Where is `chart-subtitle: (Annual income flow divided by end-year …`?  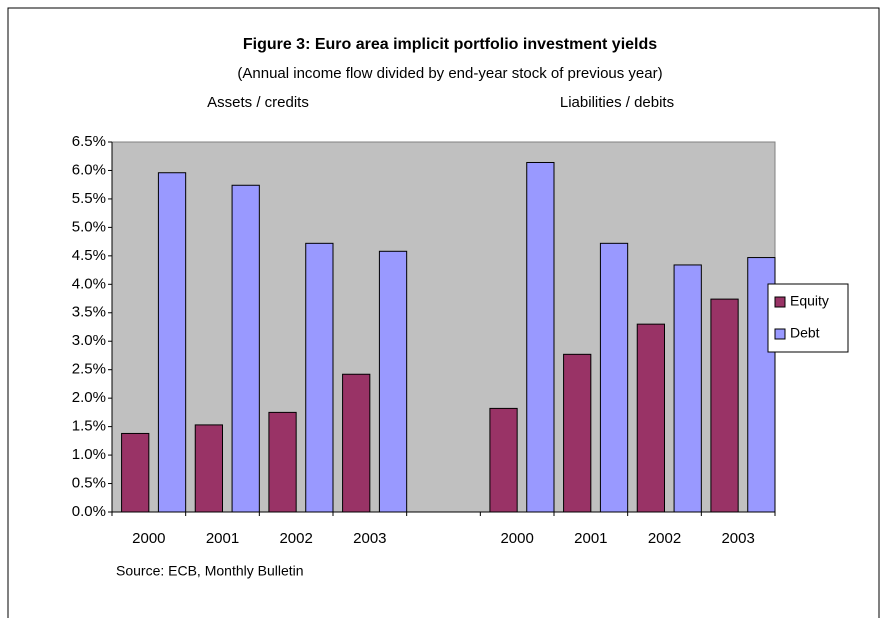 chart-subtitle: (Annual income flow divided by end-year … is located at coordinates (449, 73).